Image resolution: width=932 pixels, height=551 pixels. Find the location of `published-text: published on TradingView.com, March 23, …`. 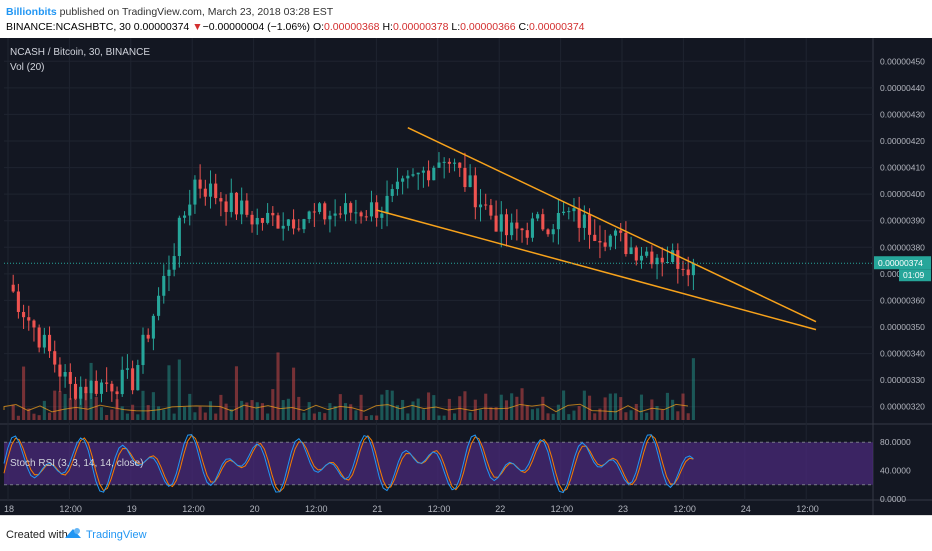

published-text: published on TradingView.com, March 23, … is located at coordinates (195, 12).